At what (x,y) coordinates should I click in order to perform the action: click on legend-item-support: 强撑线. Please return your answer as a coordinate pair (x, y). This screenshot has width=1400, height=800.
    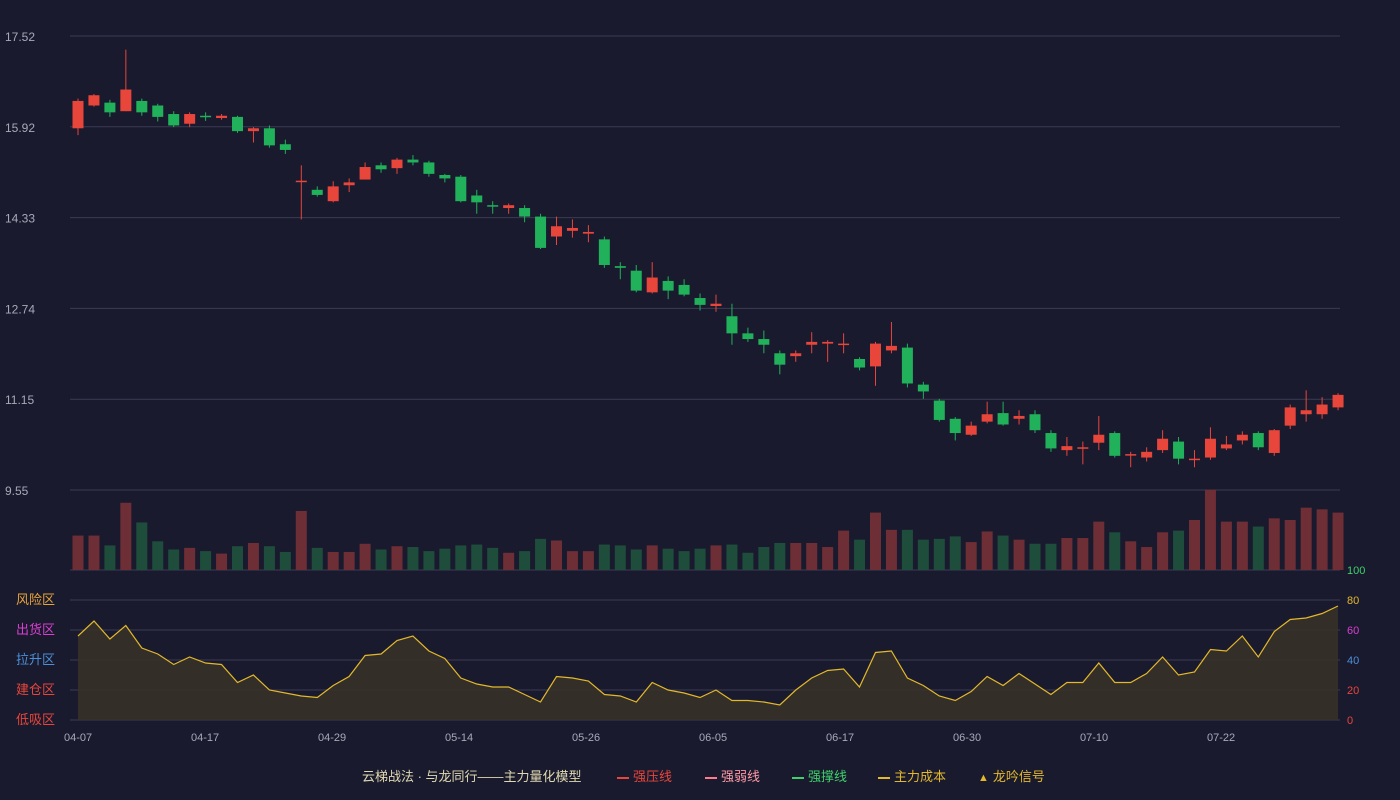
    Looking at the image, I should click on (819, 775).